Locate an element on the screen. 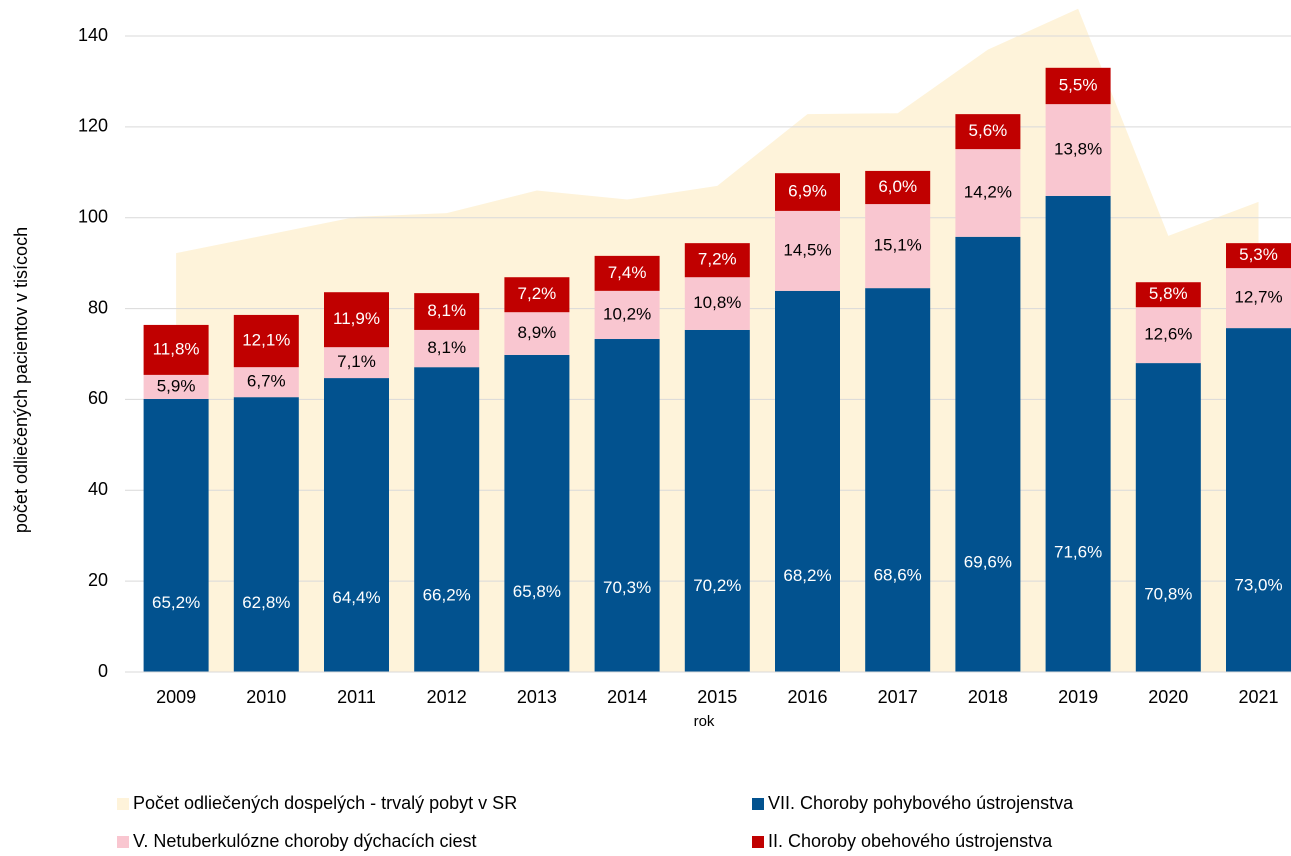 This screenshot has width=1291, height=856. y-tick-label: 100 is located at coordinates (93, 216).